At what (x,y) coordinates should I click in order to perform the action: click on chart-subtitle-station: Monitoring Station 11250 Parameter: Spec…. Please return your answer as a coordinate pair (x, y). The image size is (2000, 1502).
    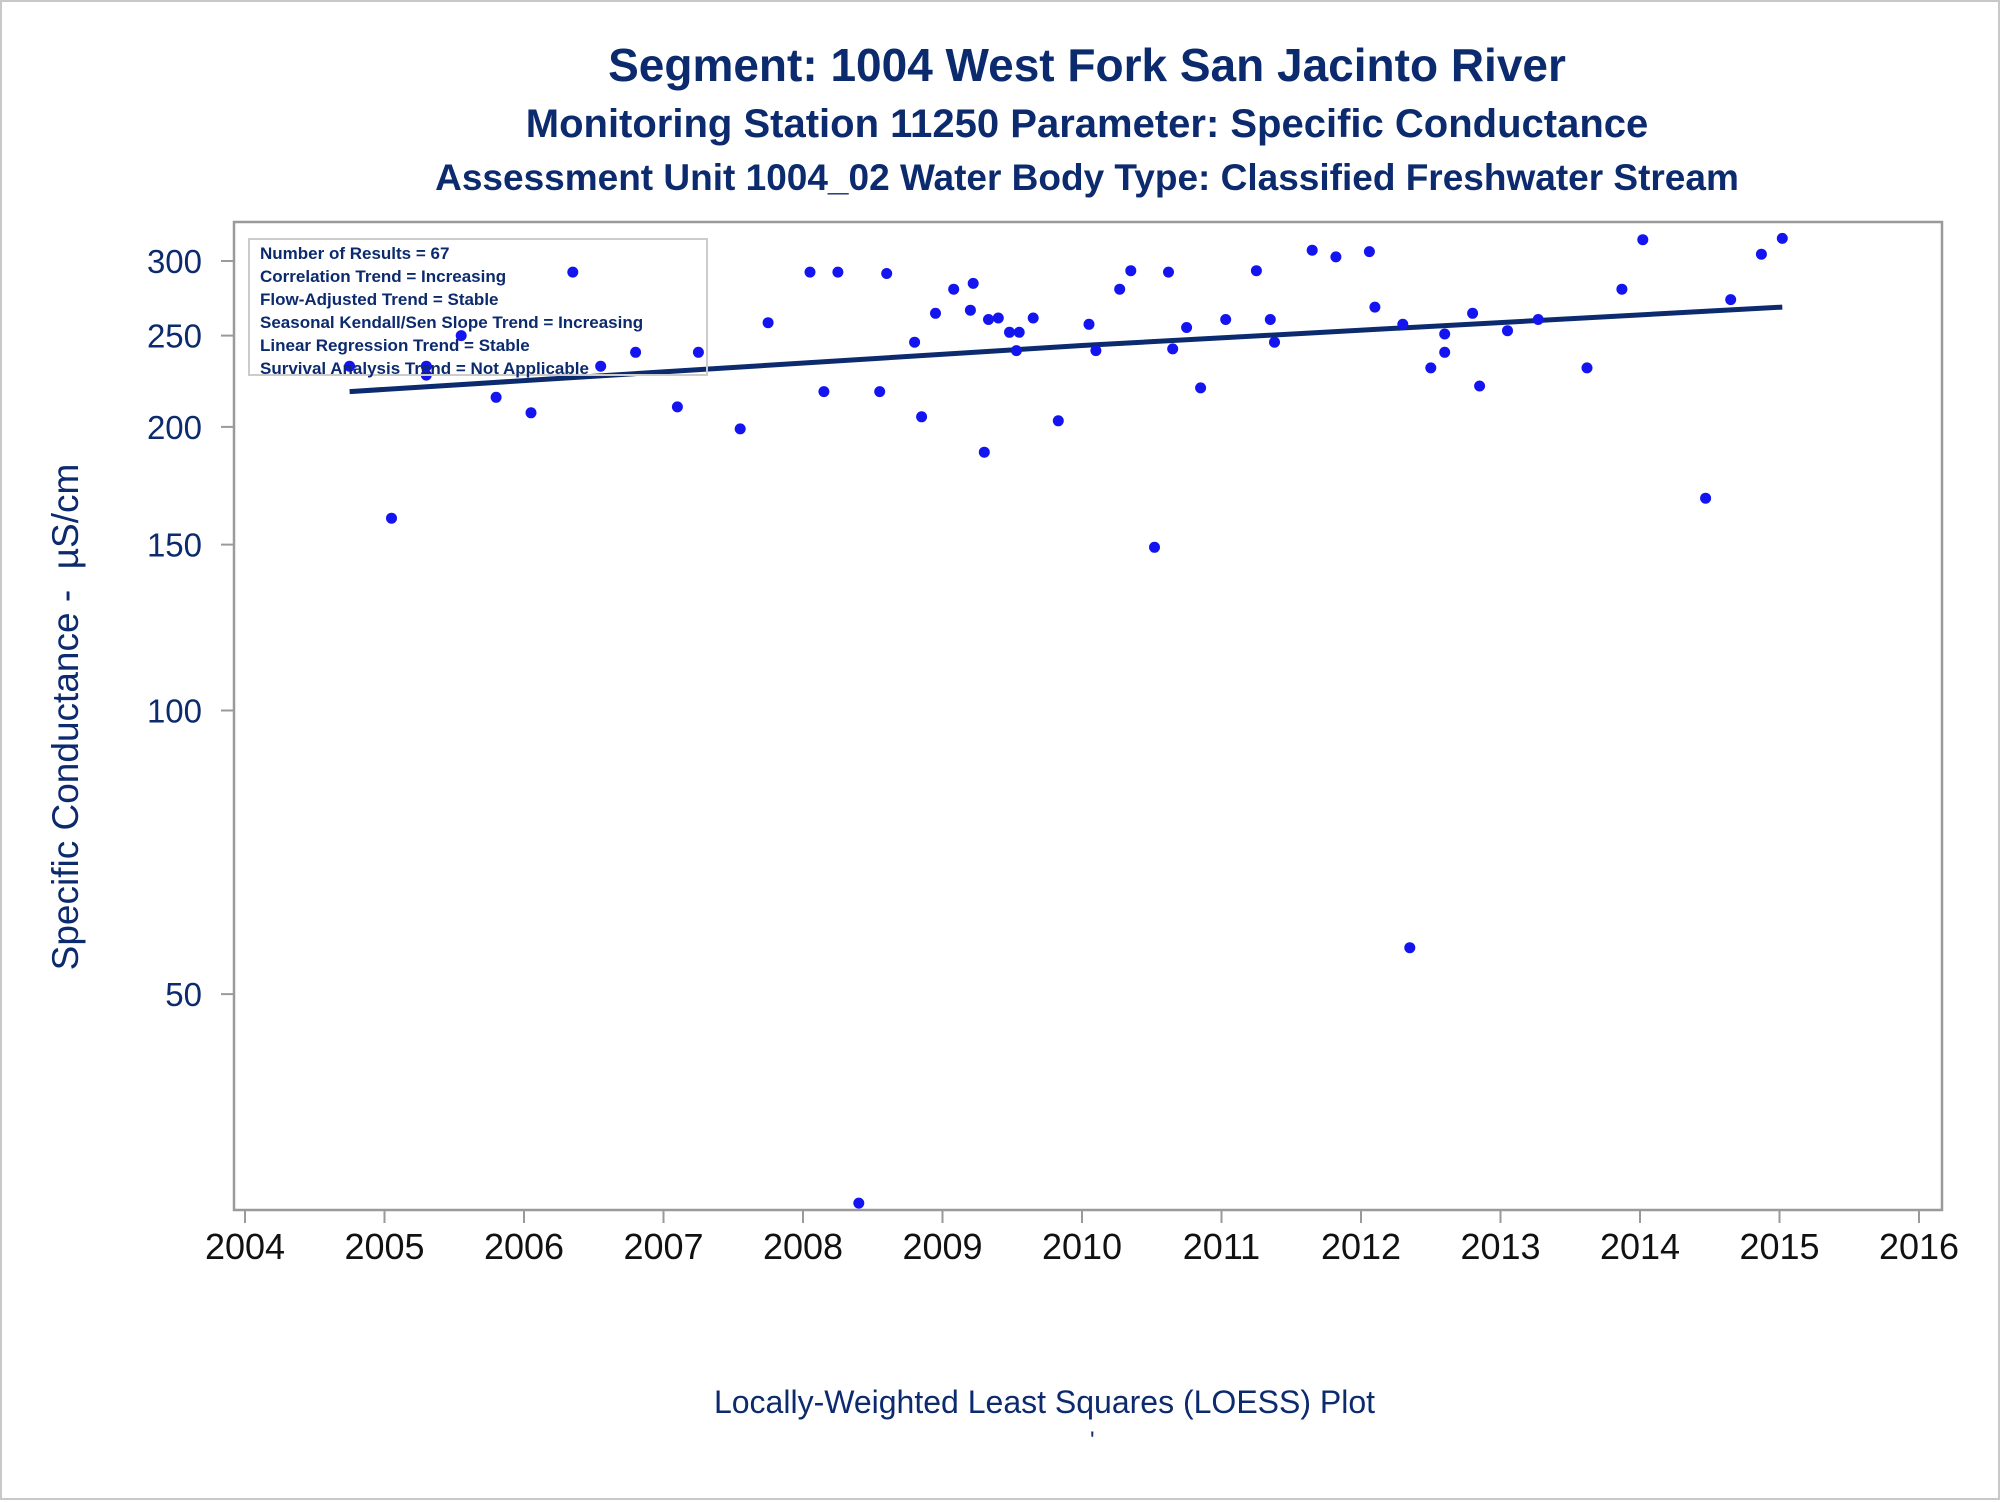
    Looking at the image, I should click on (1087, 124).